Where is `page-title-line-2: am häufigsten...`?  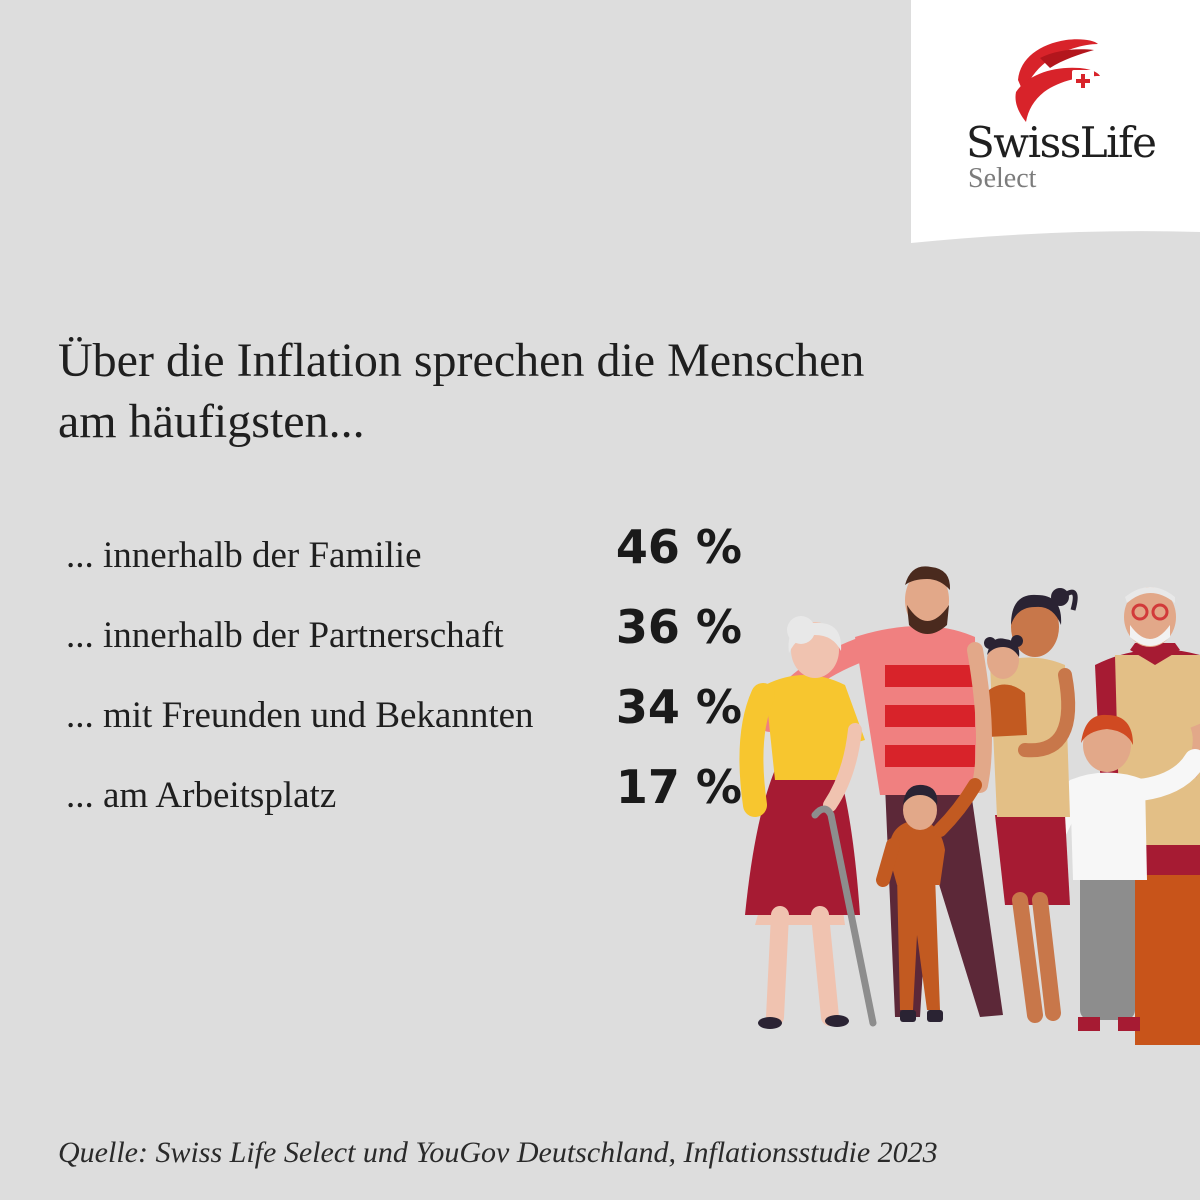
page-title-line-2: am häufigsten... is located at coordinates (211, 421).